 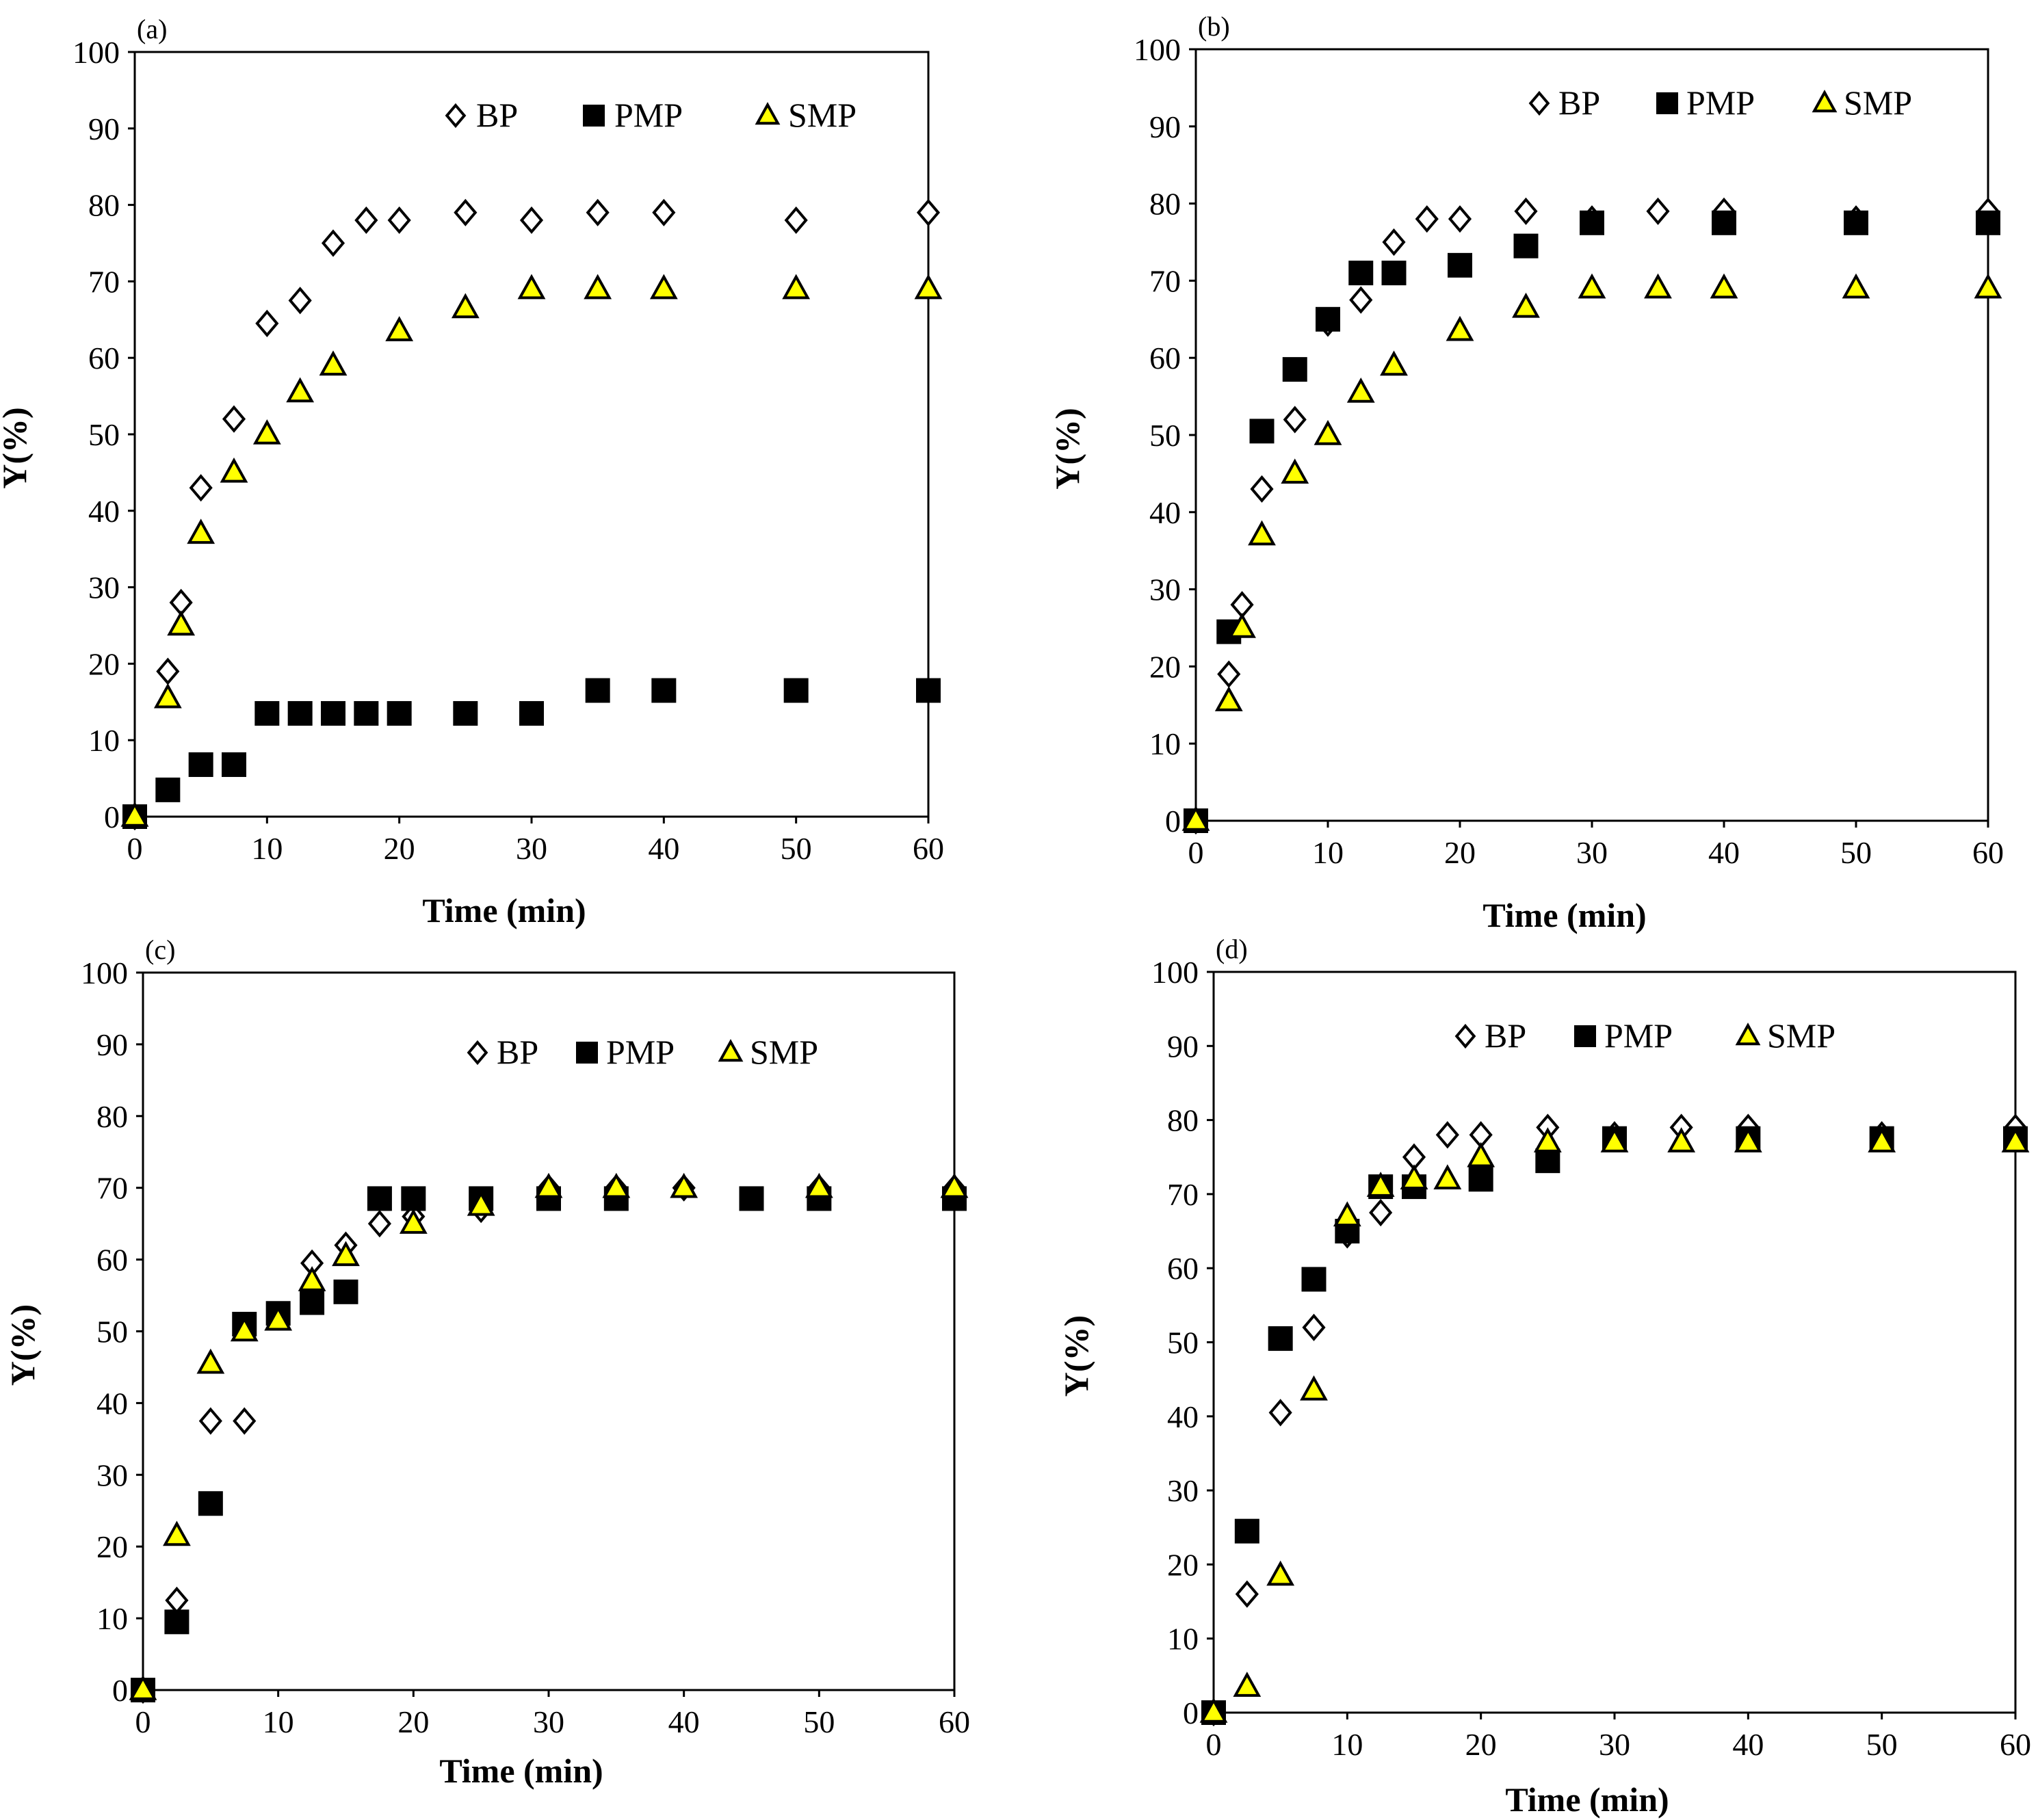 What do you see at coordinates (823, 115) in the screenshot?
I see `legend-label-smp: SMP` at bounding box center [823, 115].